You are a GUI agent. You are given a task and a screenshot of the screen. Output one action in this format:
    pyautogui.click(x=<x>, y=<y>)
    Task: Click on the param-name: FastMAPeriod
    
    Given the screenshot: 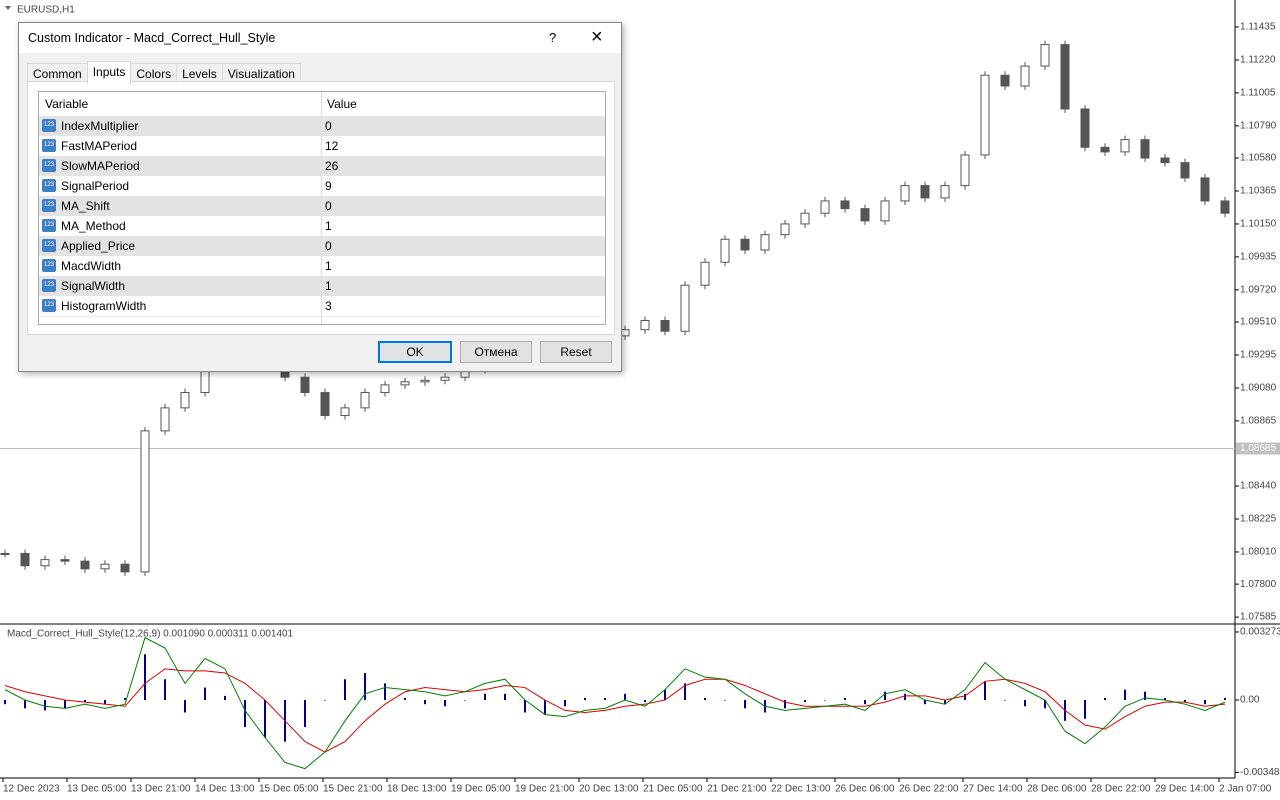 What is the action you would take?
    pyautogui.click(x=99, y=146)
    